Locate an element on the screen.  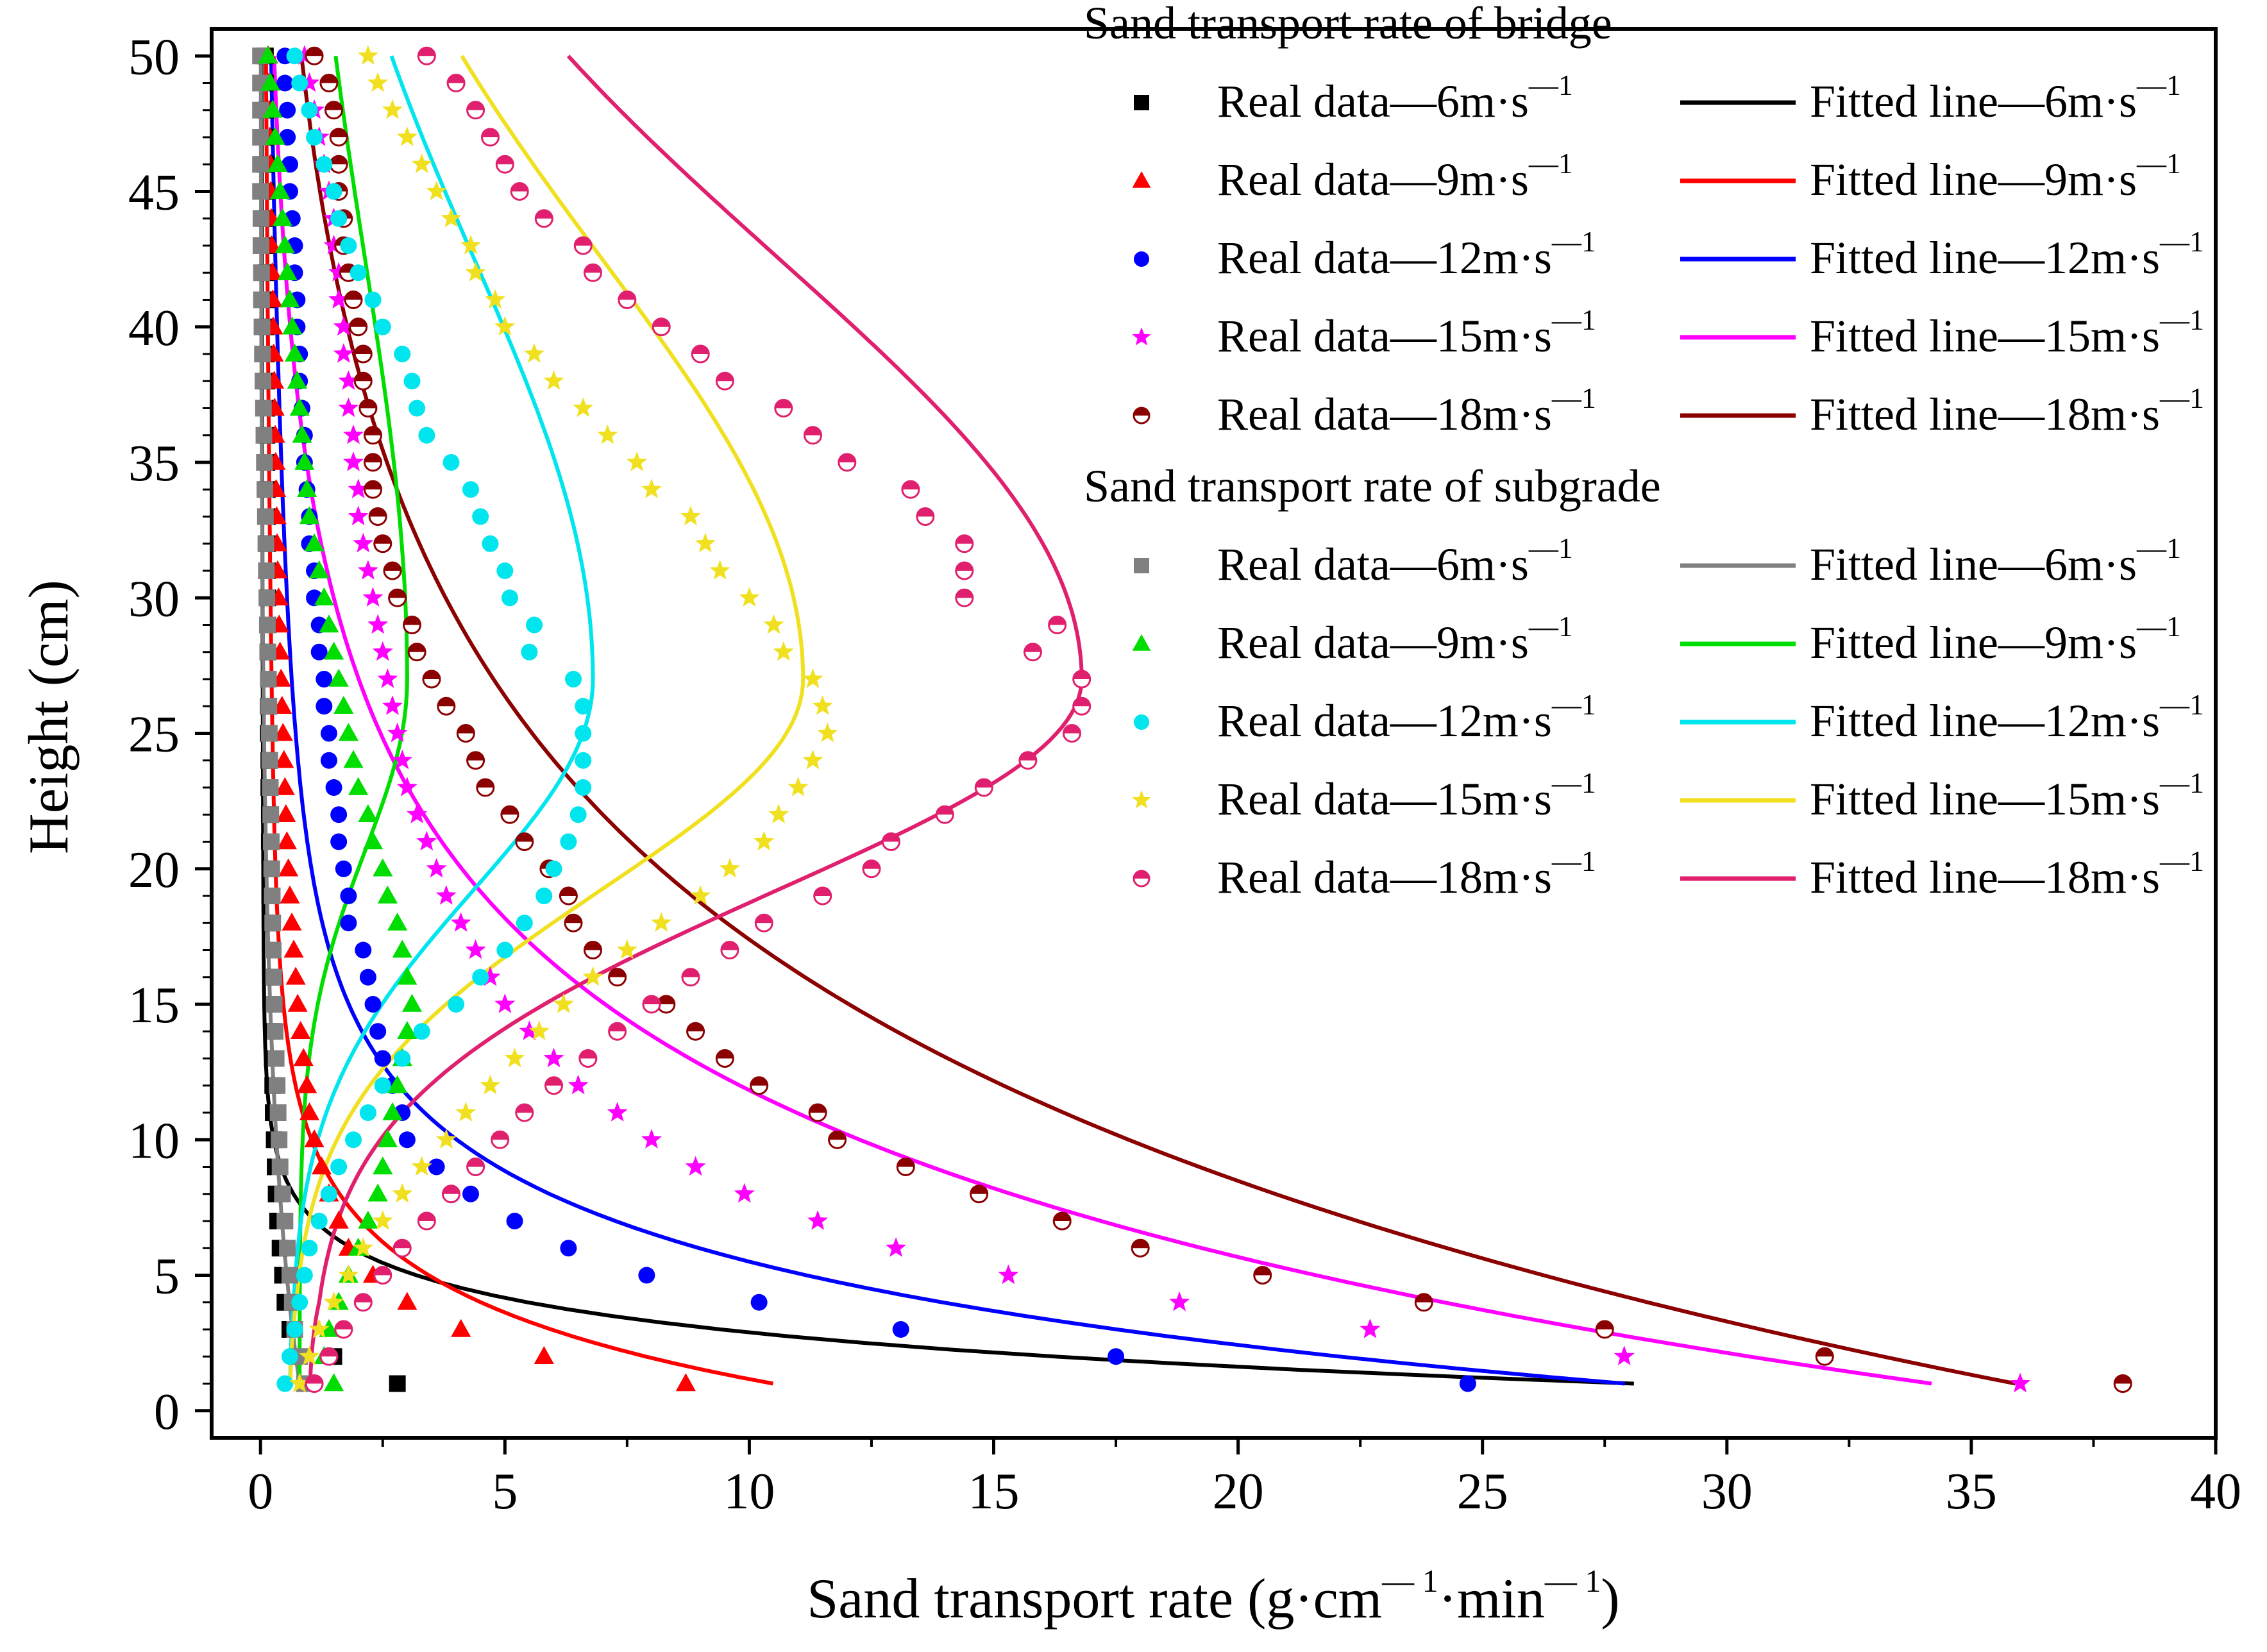
y-tick-label: 5 is located at coordinates (167, 1277).